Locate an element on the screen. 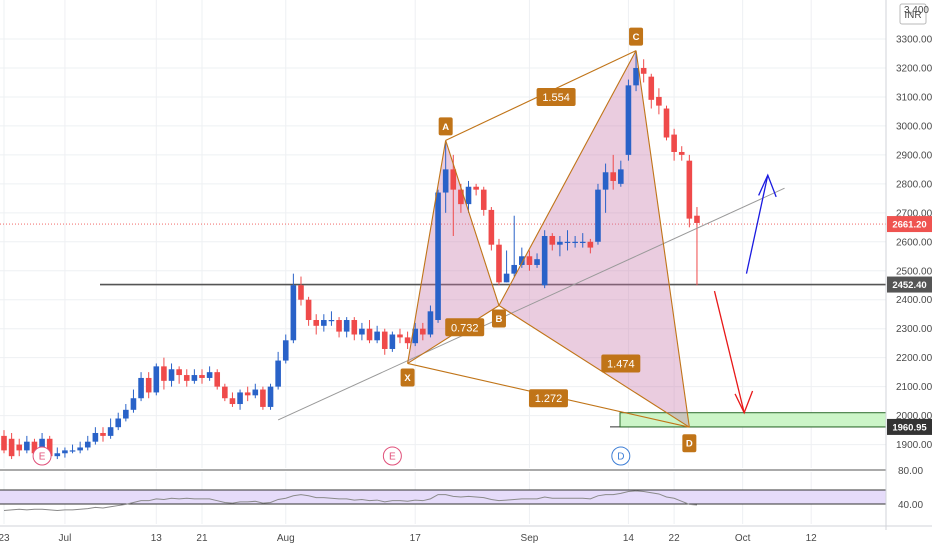 The image size is (932, 550). target-price-badge-box is located at coordinates (909, 426).